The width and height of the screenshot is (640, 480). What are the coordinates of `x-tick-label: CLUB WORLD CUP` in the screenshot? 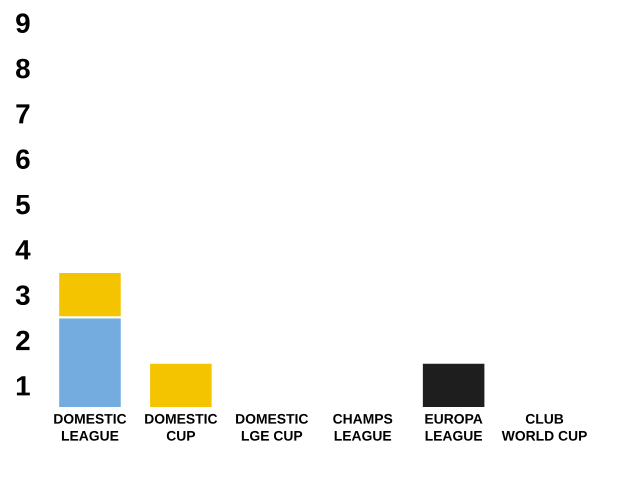 It's located at (544, 427).